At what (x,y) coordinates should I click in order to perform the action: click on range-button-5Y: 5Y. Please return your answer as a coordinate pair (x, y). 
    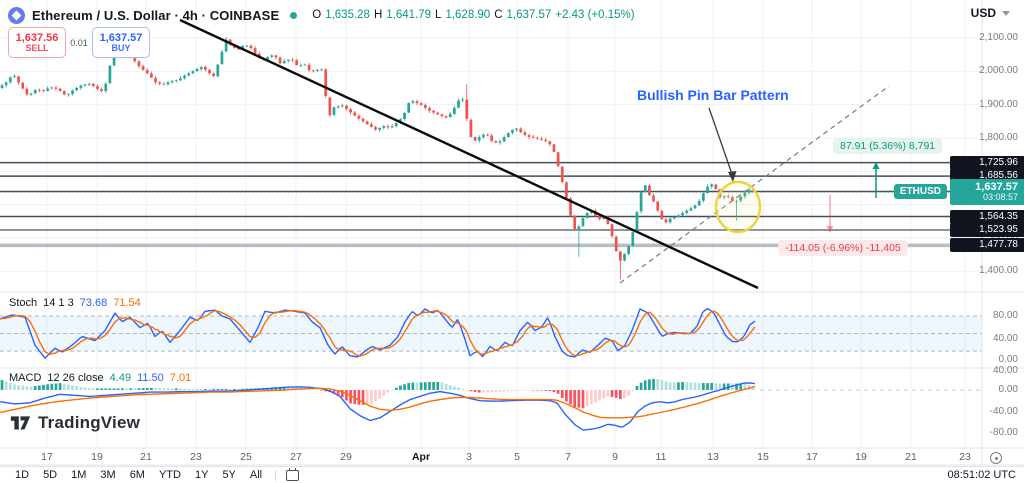
    Looking at the image, I should click on (229, 475).